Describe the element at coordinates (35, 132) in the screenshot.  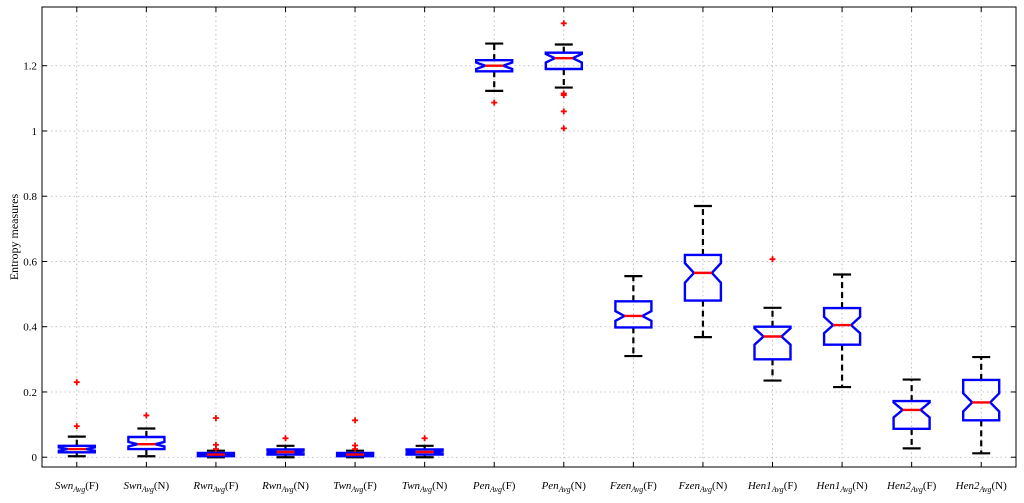
I see `y-tick-label: 1` at that location.